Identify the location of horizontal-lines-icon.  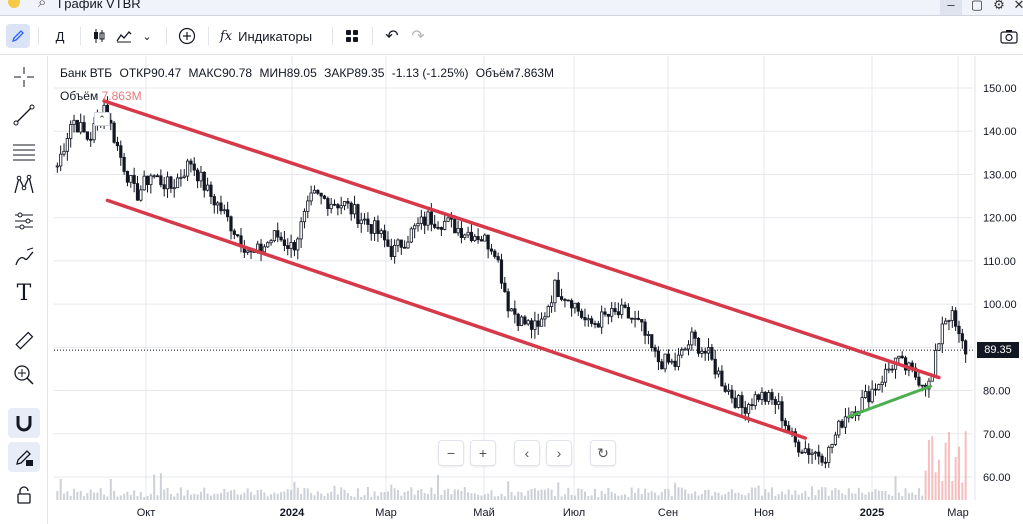
(24, 151).